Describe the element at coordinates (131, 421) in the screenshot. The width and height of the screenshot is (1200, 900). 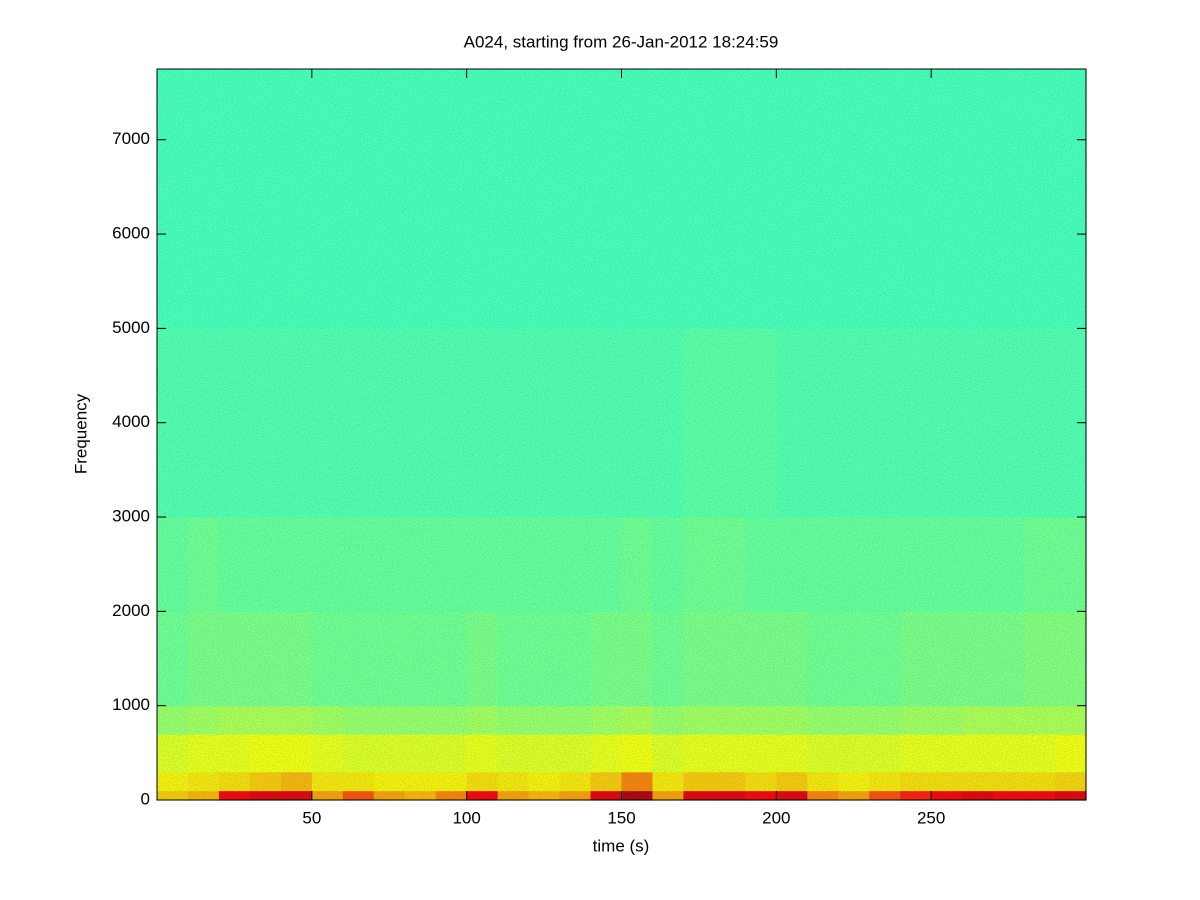
I see `y-tick-label: 4000` at that location.